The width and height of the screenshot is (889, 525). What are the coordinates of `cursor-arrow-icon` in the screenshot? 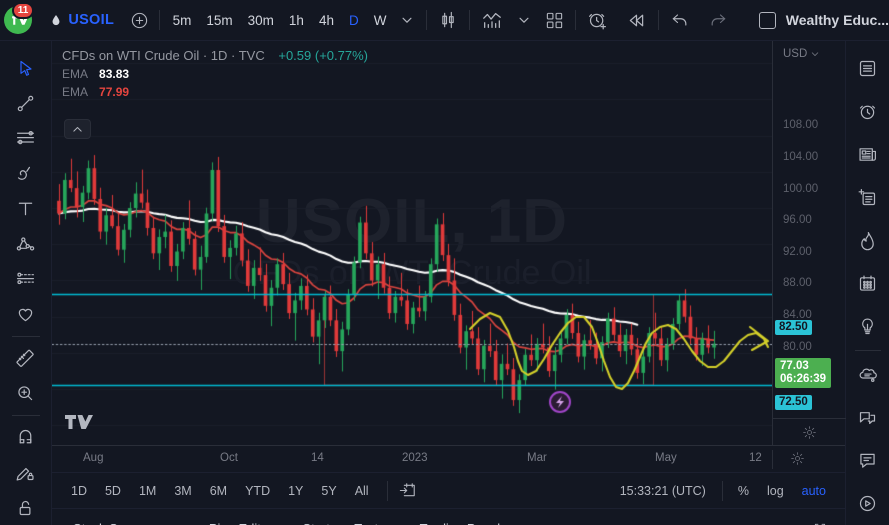 It's located at (25, 68).